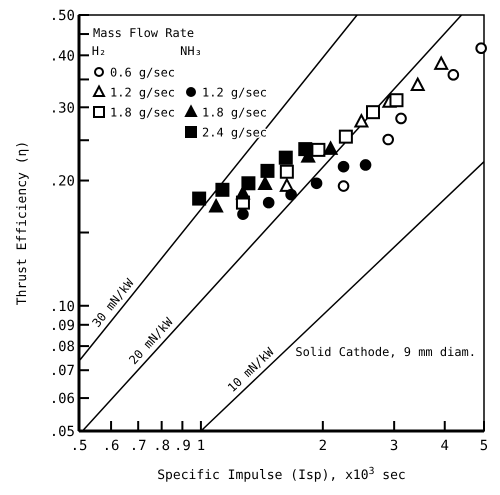 Image resolution: width=500 pixels, height=495 pixels. I want to click on legend-label: 0.6 g/sec, so click(143, 73).